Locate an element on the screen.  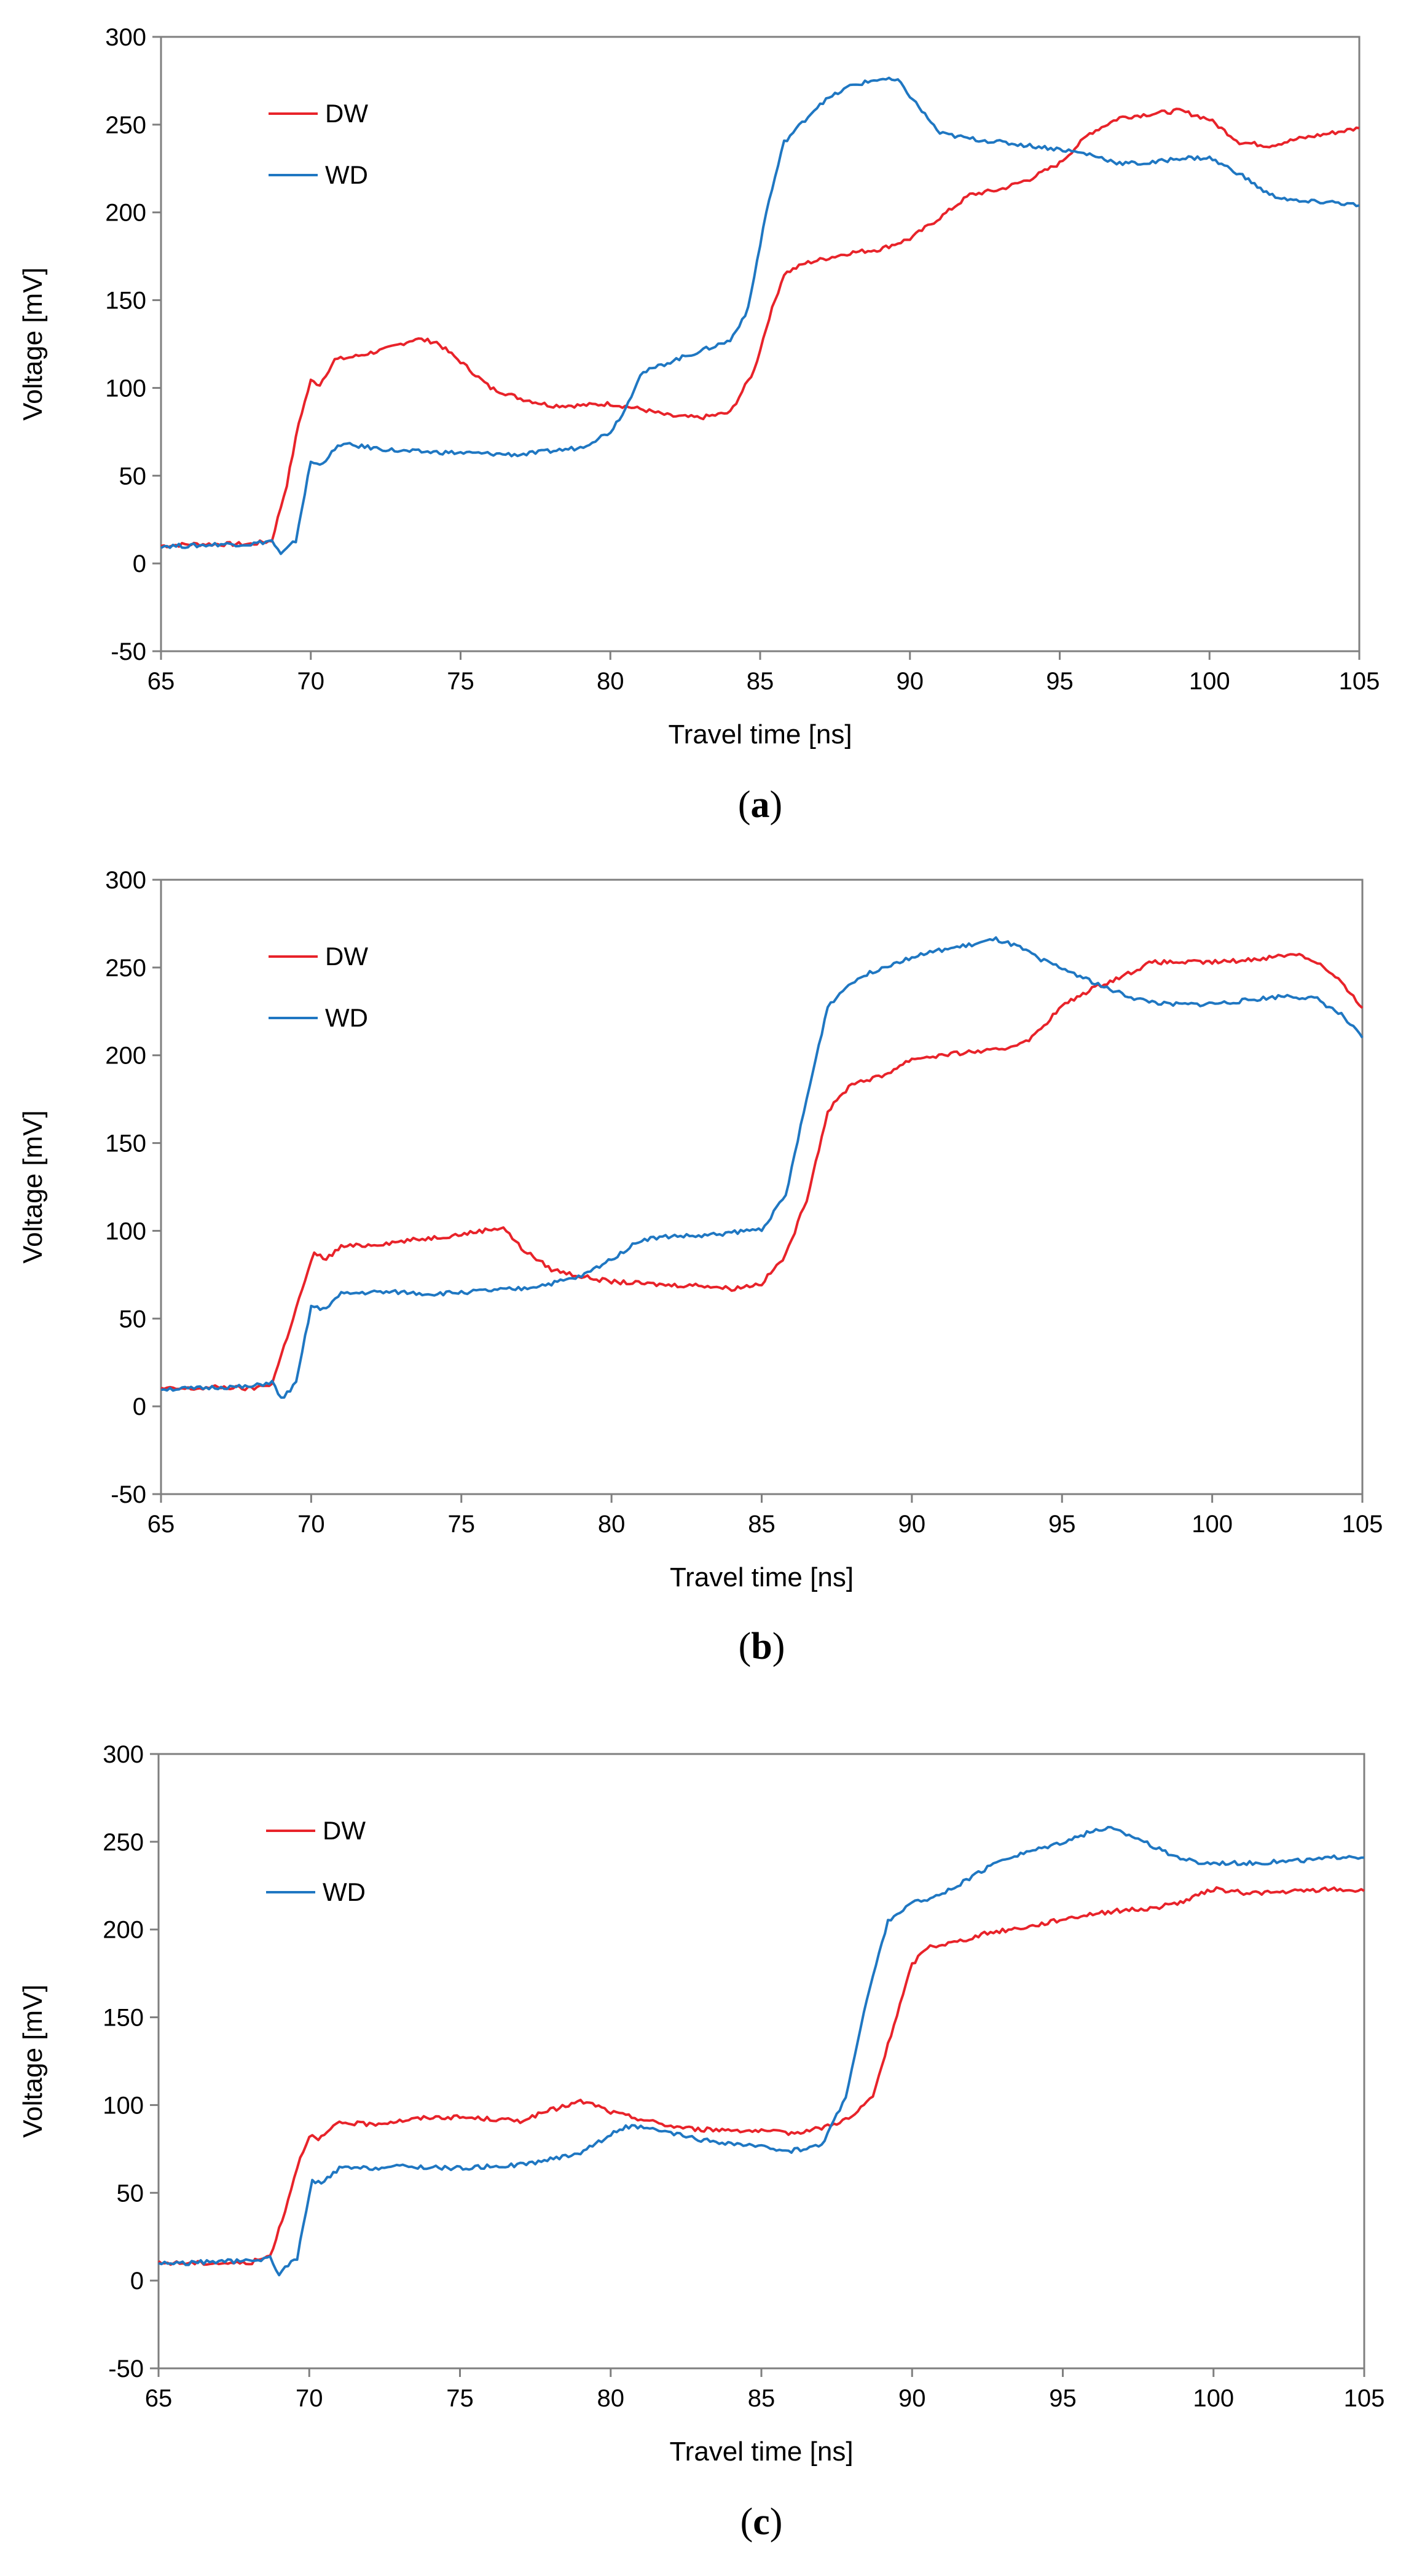
panel-caption: (c) is located at coordinates (761, 2522).